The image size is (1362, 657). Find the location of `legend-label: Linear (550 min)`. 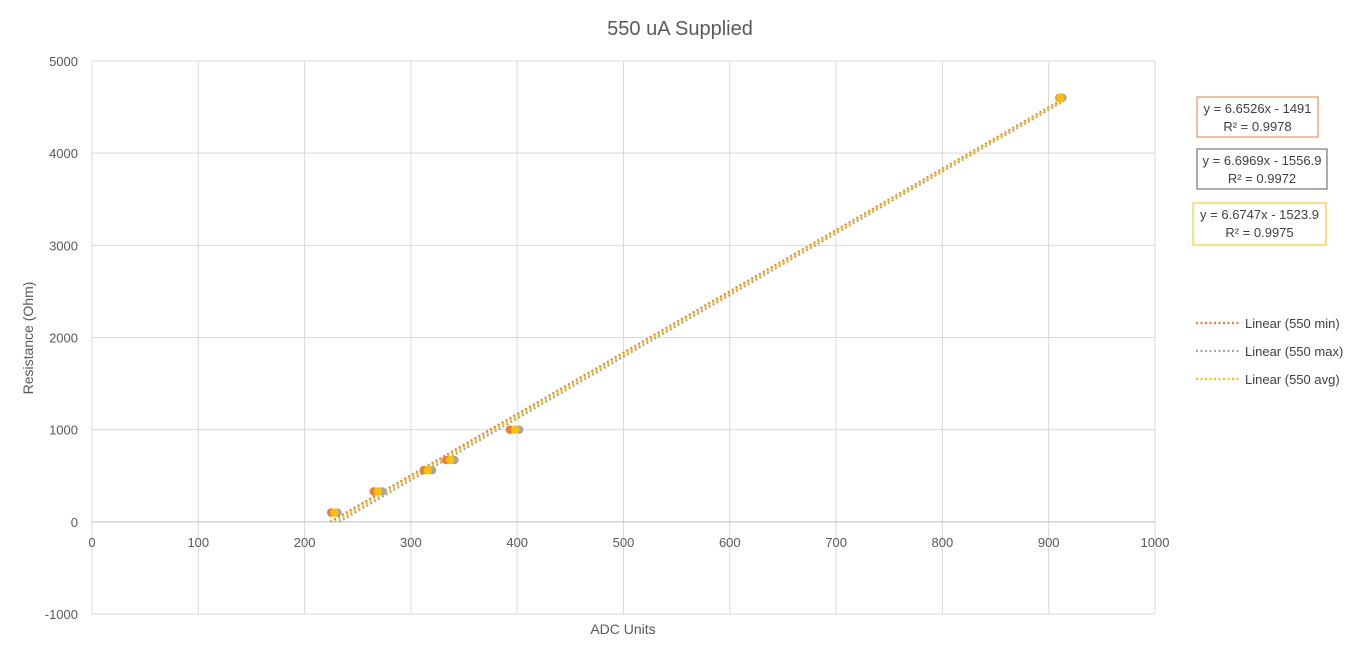

legend-label: Linear (550 min) is located at coordinates (1292, 323).